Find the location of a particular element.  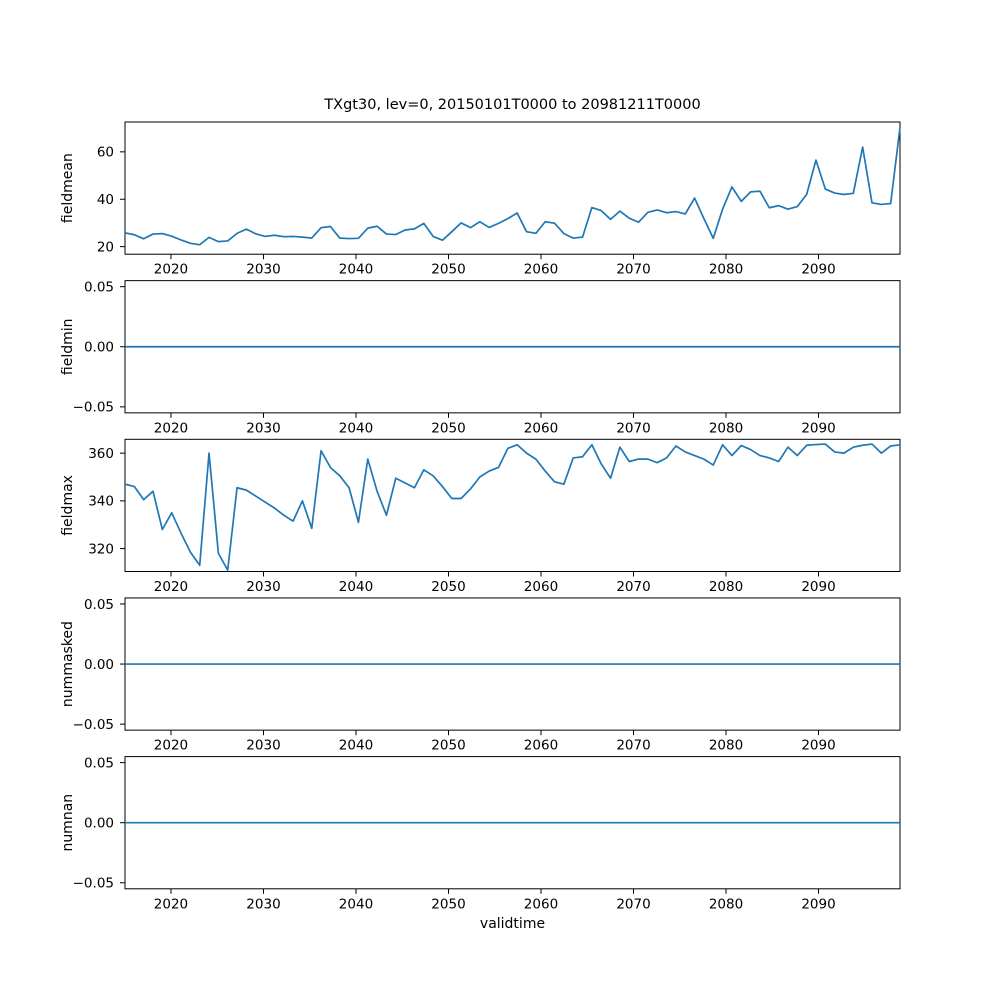

ylabel-nummasked: nummasked is located at coordinates (68, 664).